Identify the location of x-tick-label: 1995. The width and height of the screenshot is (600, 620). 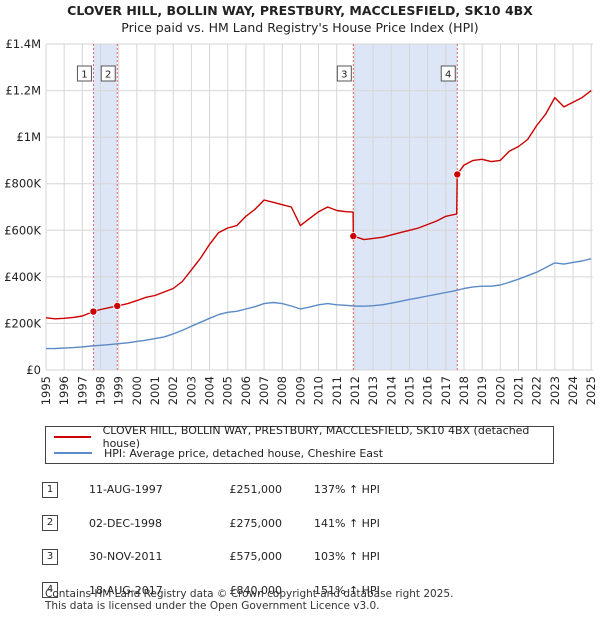
(46, 390).